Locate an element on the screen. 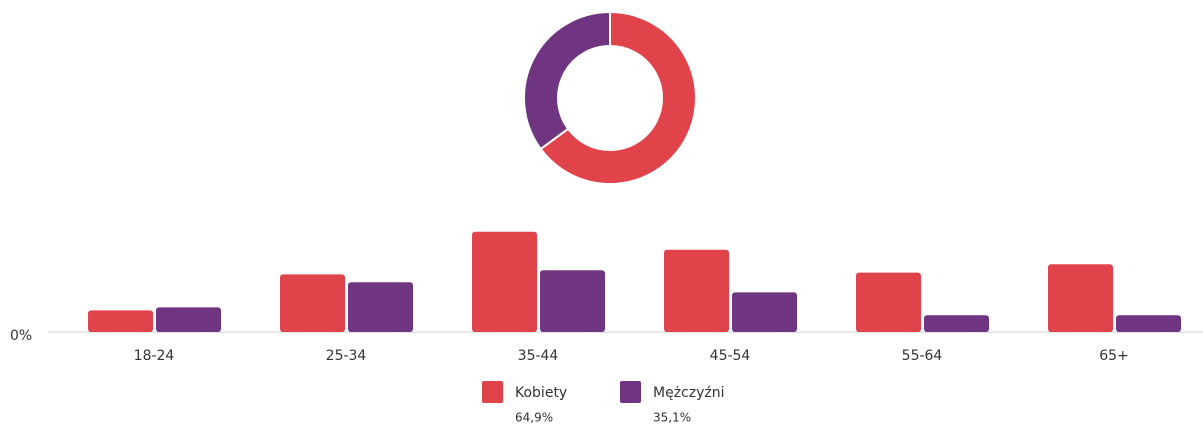 This screenshot has width=1203, height=428. x-tick-label: 55-64 is located at coordinates (922, 356).